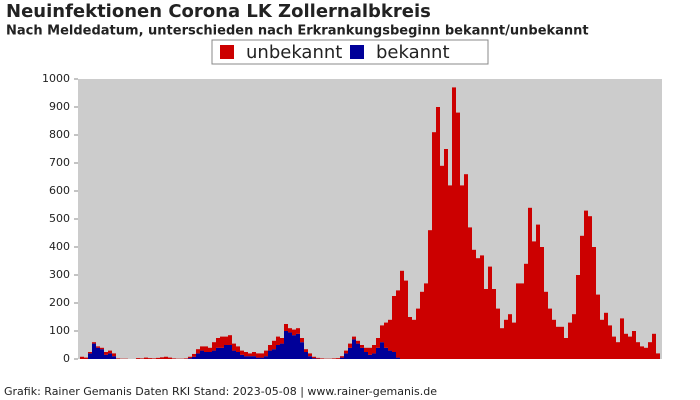 This screenshot has height=400, width=700. Describe the element at coordinates (59, 218) in the screenshot. I see `y-tick-label: 500` at that location.